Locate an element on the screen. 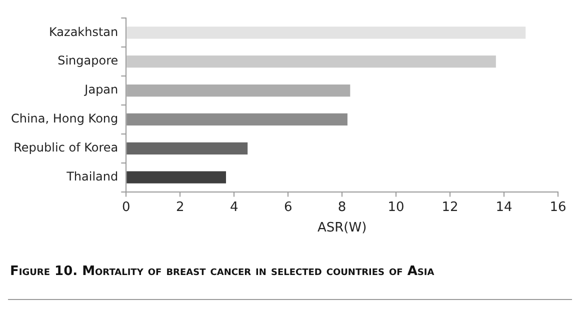 The image size is (580, 321). text: Figure 10. Mortality of breast cancer in selected countries of Asia is located at coordinates (222, 271).